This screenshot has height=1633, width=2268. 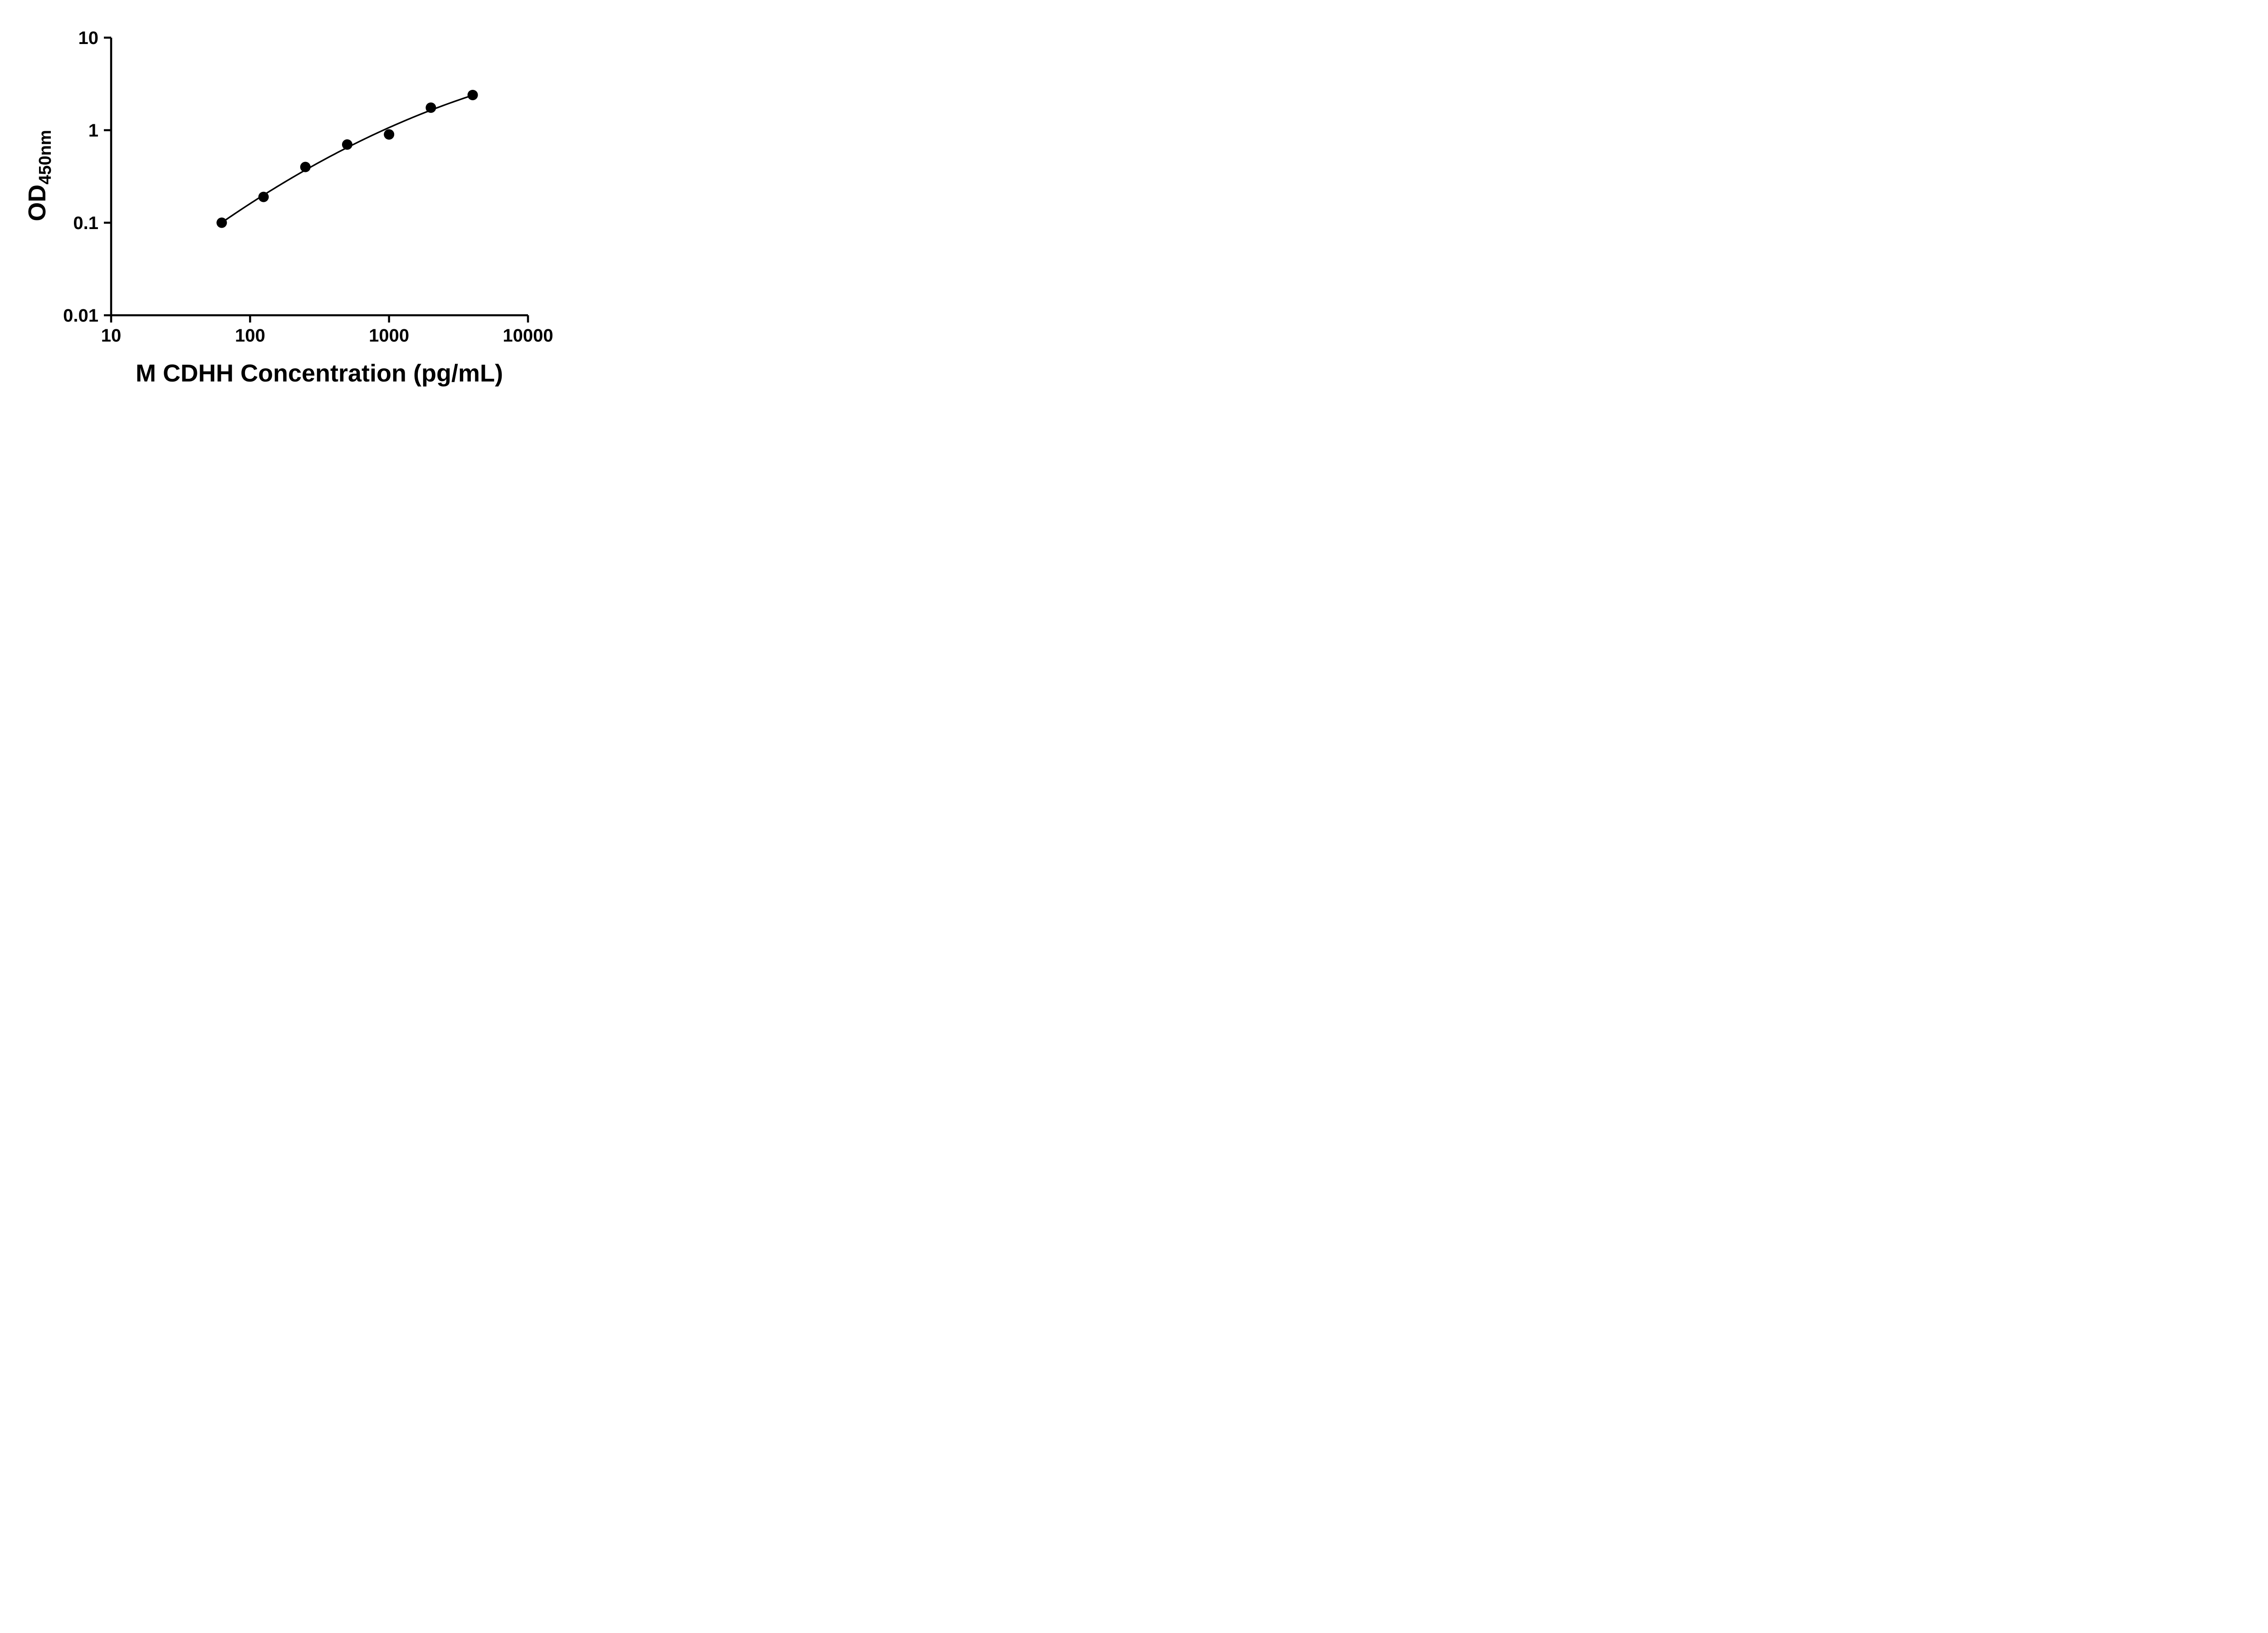 I want to click on y-tick-label: 0.1, so click(x=86, y=223).